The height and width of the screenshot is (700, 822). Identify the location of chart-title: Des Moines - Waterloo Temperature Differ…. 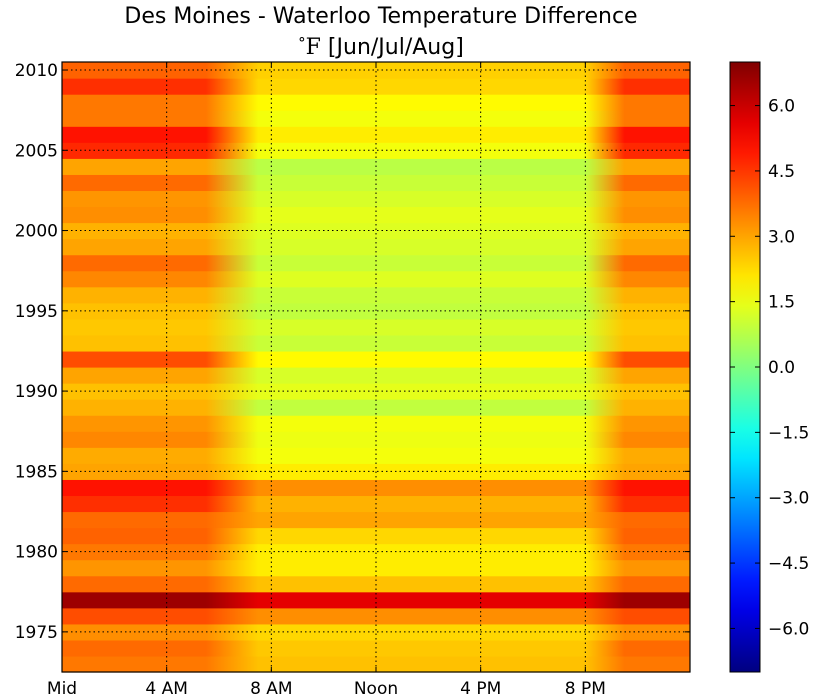
(381, 16).